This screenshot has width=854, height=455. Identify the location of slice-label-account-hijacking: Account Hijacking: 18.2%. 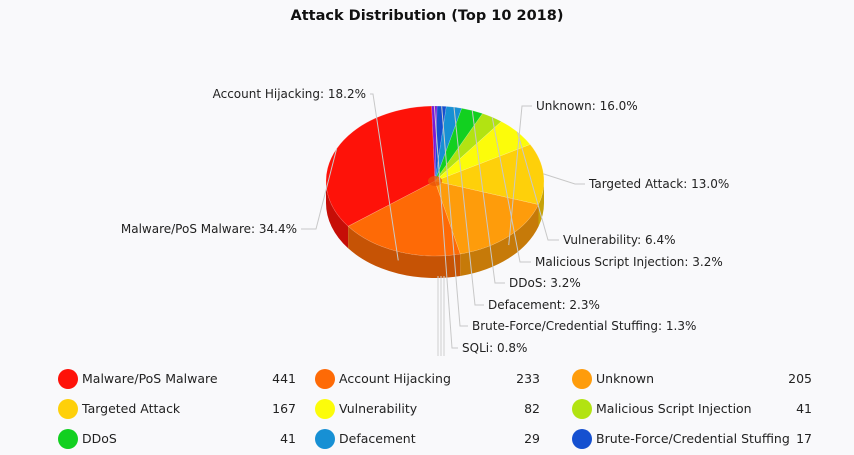
(289, 94).